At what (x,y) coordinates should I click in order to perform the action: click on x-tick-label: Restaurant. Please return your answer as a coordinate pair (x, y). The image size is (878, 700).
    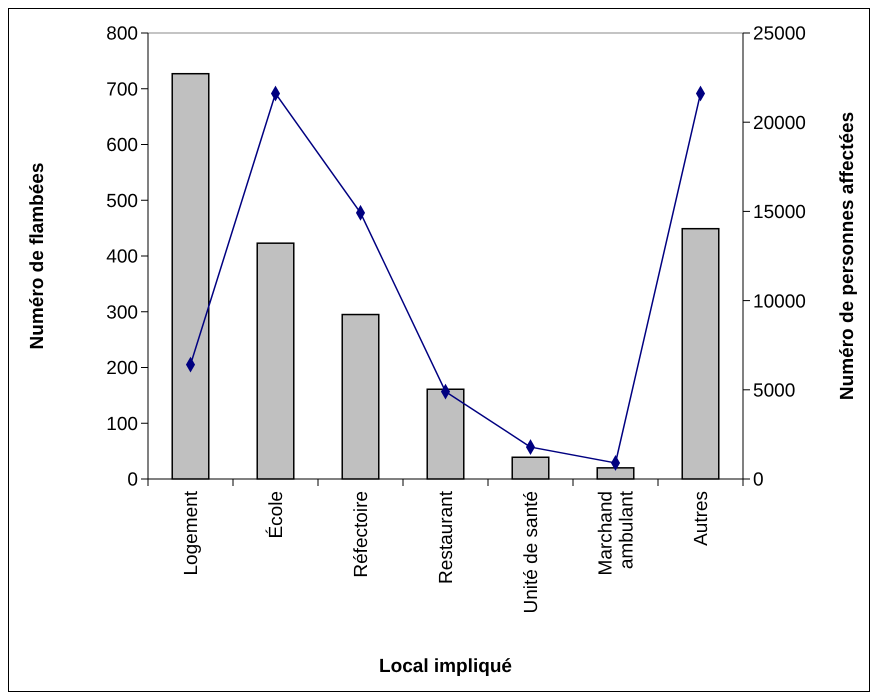
    Looking at the image, I should click on (447, 537).